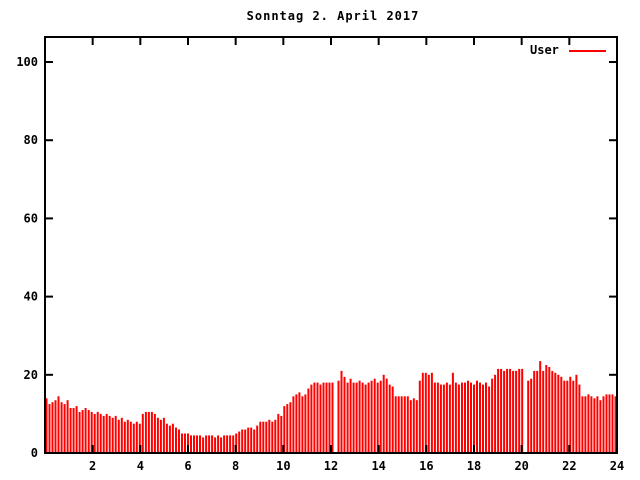 The width and height of the screenshot is (640, 480). What do you see at coordinates (31, 140) in the screenshot?
I see `y-tick-label: 80` at bounding box center [31, 140].